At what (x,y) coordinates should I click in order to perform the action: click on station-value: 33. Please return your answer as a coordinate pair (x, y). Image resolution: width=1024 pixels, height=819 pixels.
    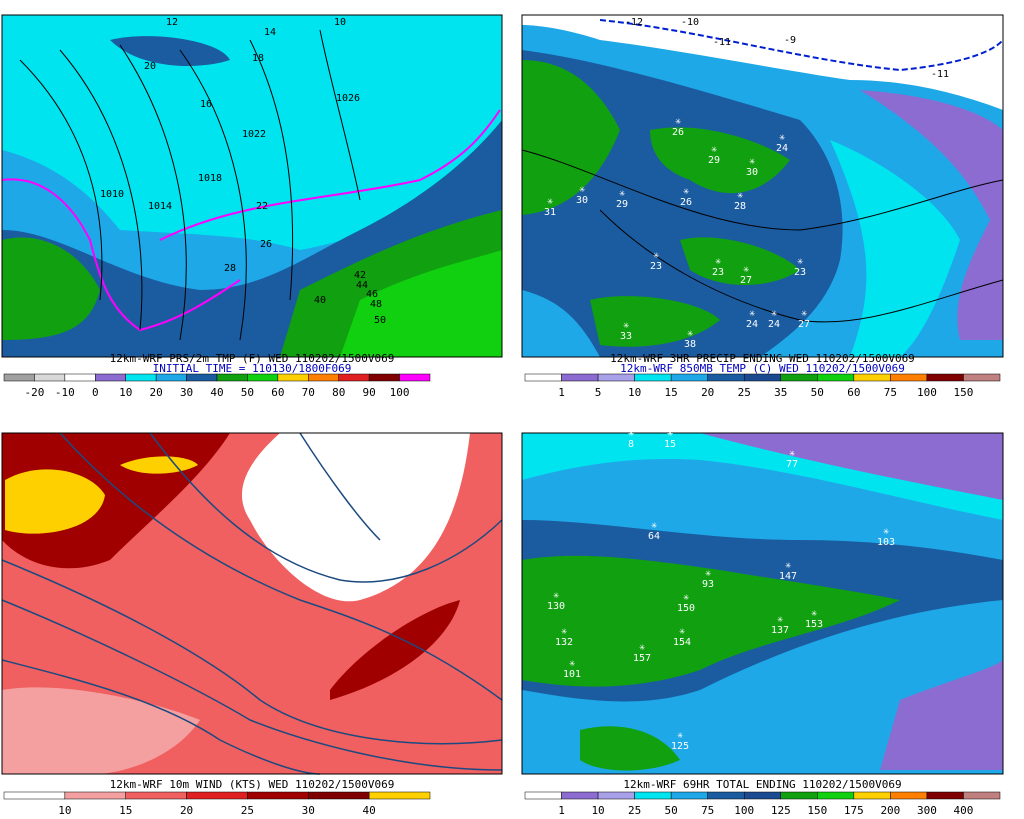
    Looking at the image, I should click on (626, 336).